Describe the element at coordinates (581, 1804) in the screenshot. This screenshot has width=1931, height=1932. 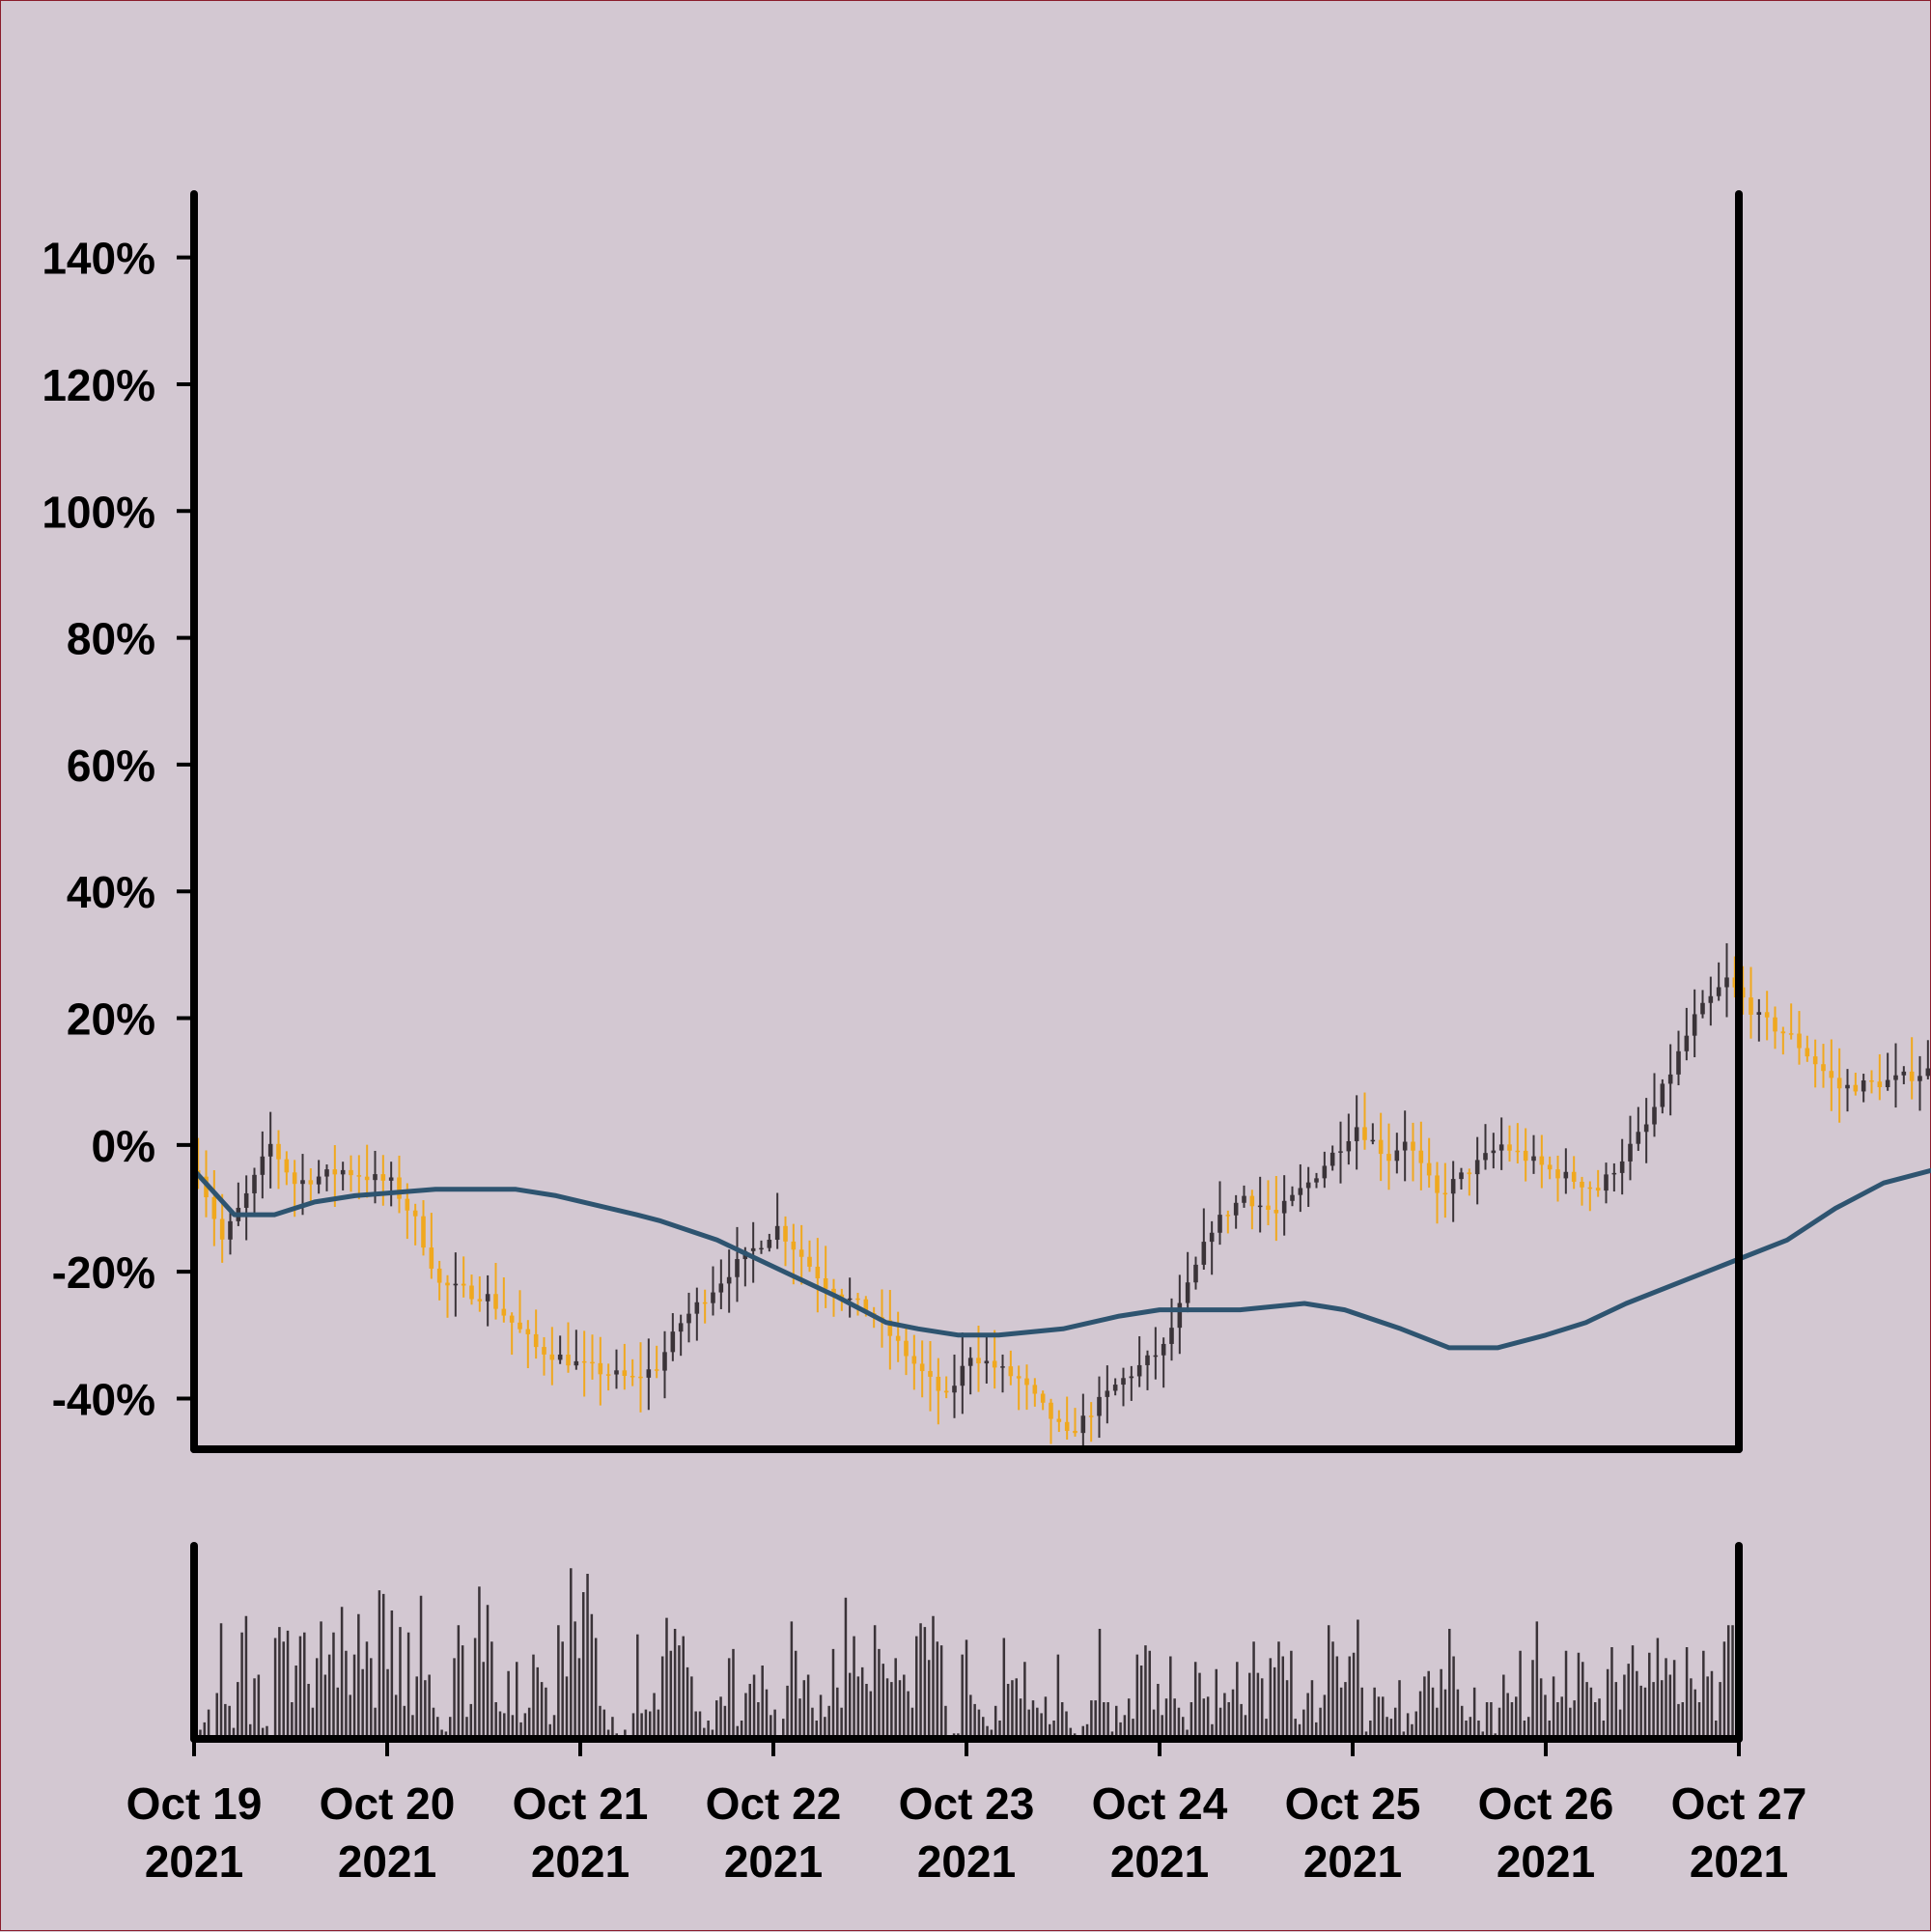
I see `x-tick-label-date: Oct 21` at that location.